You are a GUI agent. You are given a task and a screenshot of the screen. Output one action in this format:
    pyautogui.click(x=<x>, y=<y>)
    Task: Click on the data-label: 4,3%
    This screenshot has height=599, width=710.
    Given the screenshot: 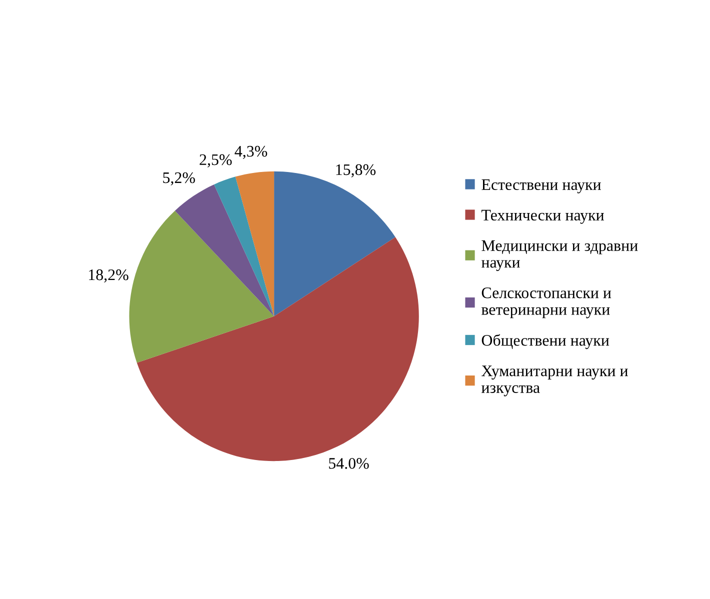 What is the action you would take?
    pyautogui.click(x=251, y=152)
    